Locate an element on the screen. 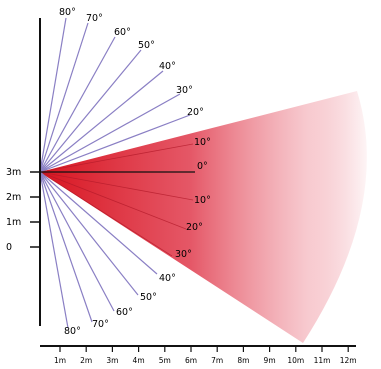 The image size is (381, 369). distance-label: 7m is located at coordinates (217, 360).